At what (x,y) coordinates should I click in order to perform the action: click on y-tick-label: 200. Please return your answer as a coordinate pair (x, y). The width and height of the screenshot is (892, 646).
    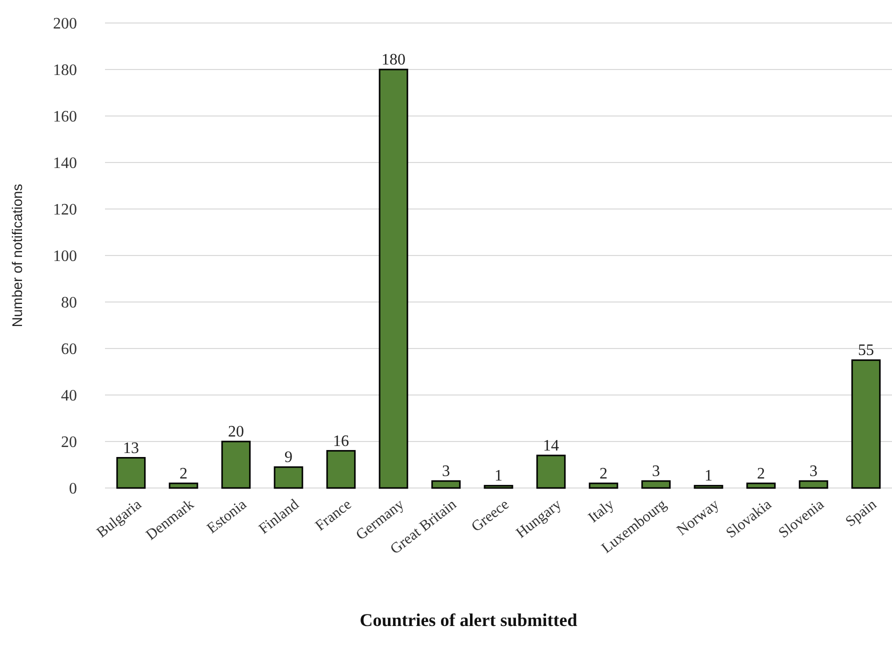
    Looking at the image, I should click on (65, 24).